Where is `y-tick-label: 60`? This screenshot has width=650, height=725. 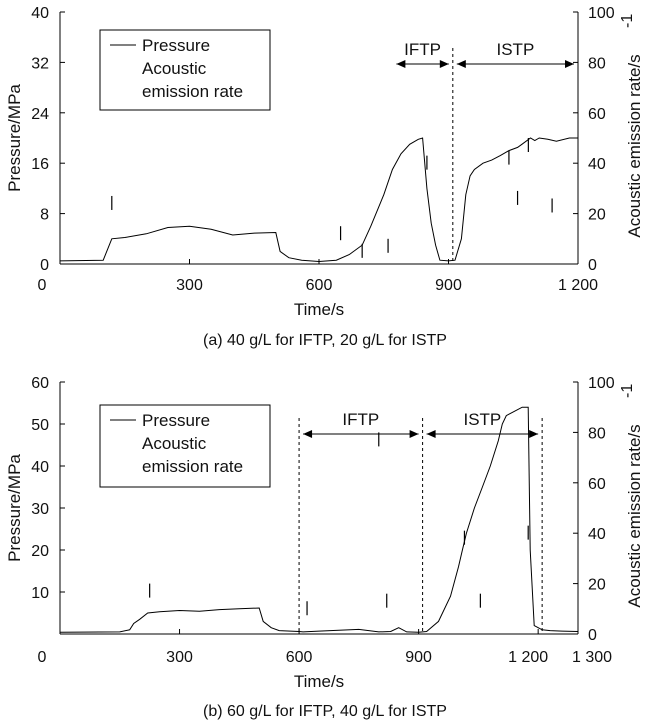 y-tick-label: 60 is located at coordinates (40, 383).